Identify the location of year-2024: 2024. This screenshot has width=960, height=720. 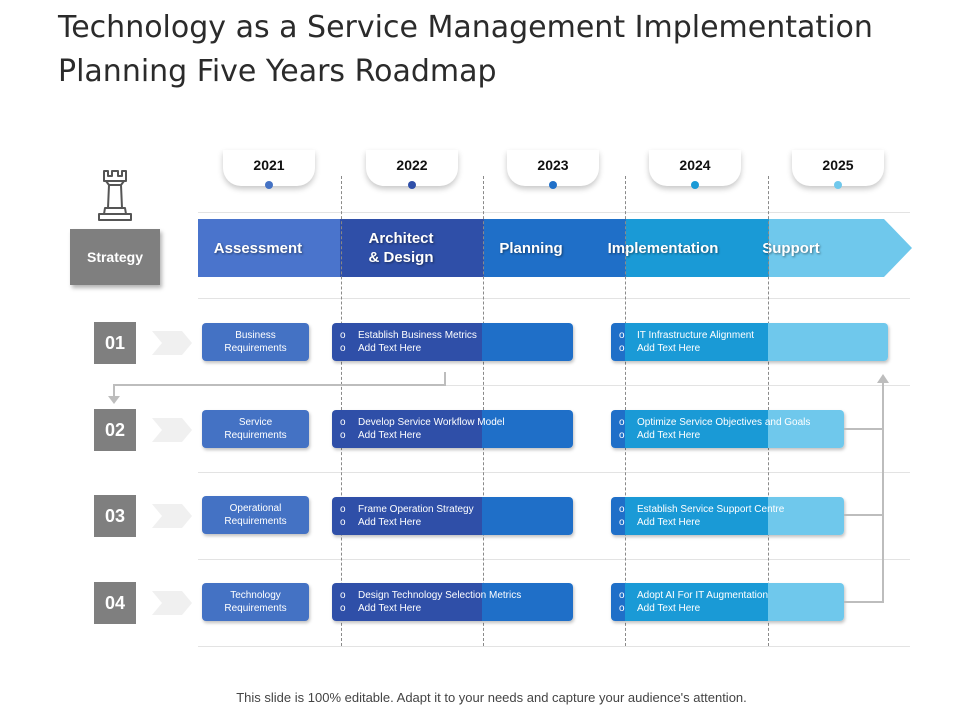
(695, 168).